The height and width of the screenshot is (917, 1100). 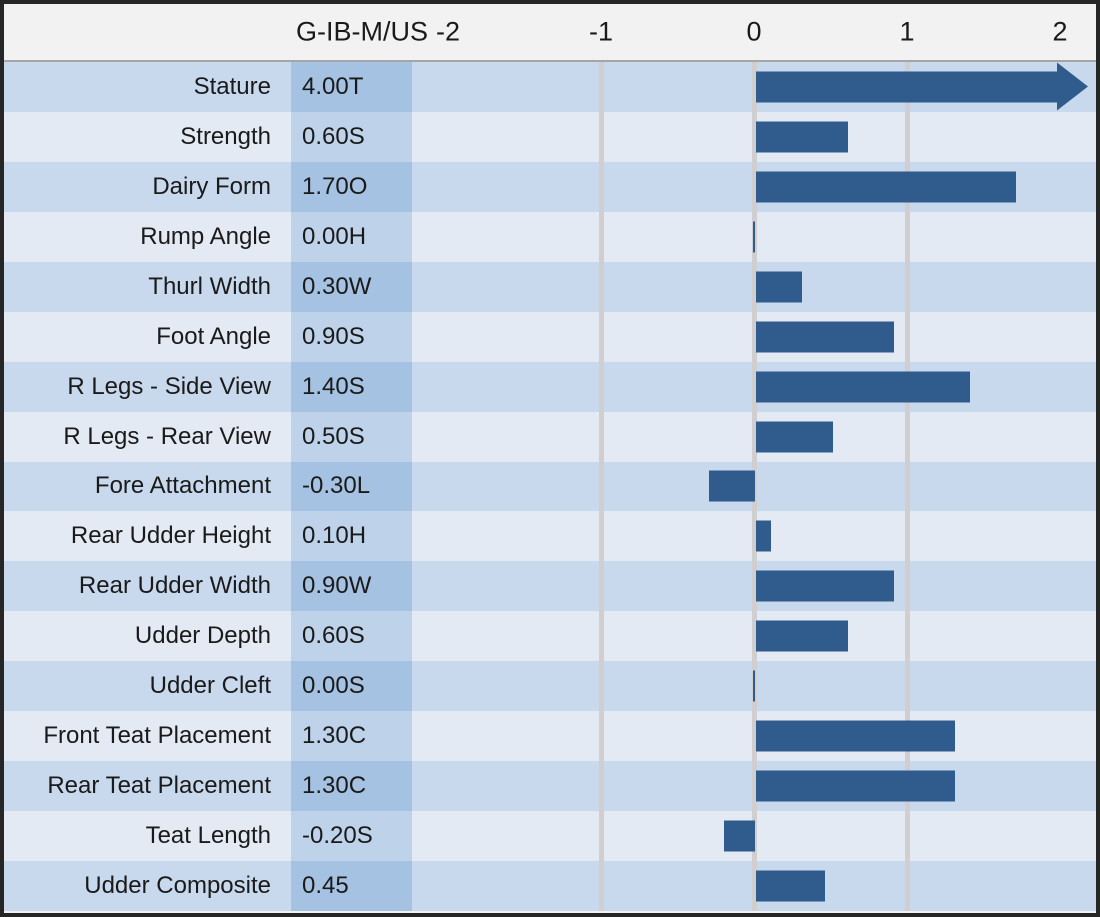 What do you see at coordinates (182, 486) in the screenshot?
I see `trait-label: Fore Attachment` at bounding box center [182, 486].